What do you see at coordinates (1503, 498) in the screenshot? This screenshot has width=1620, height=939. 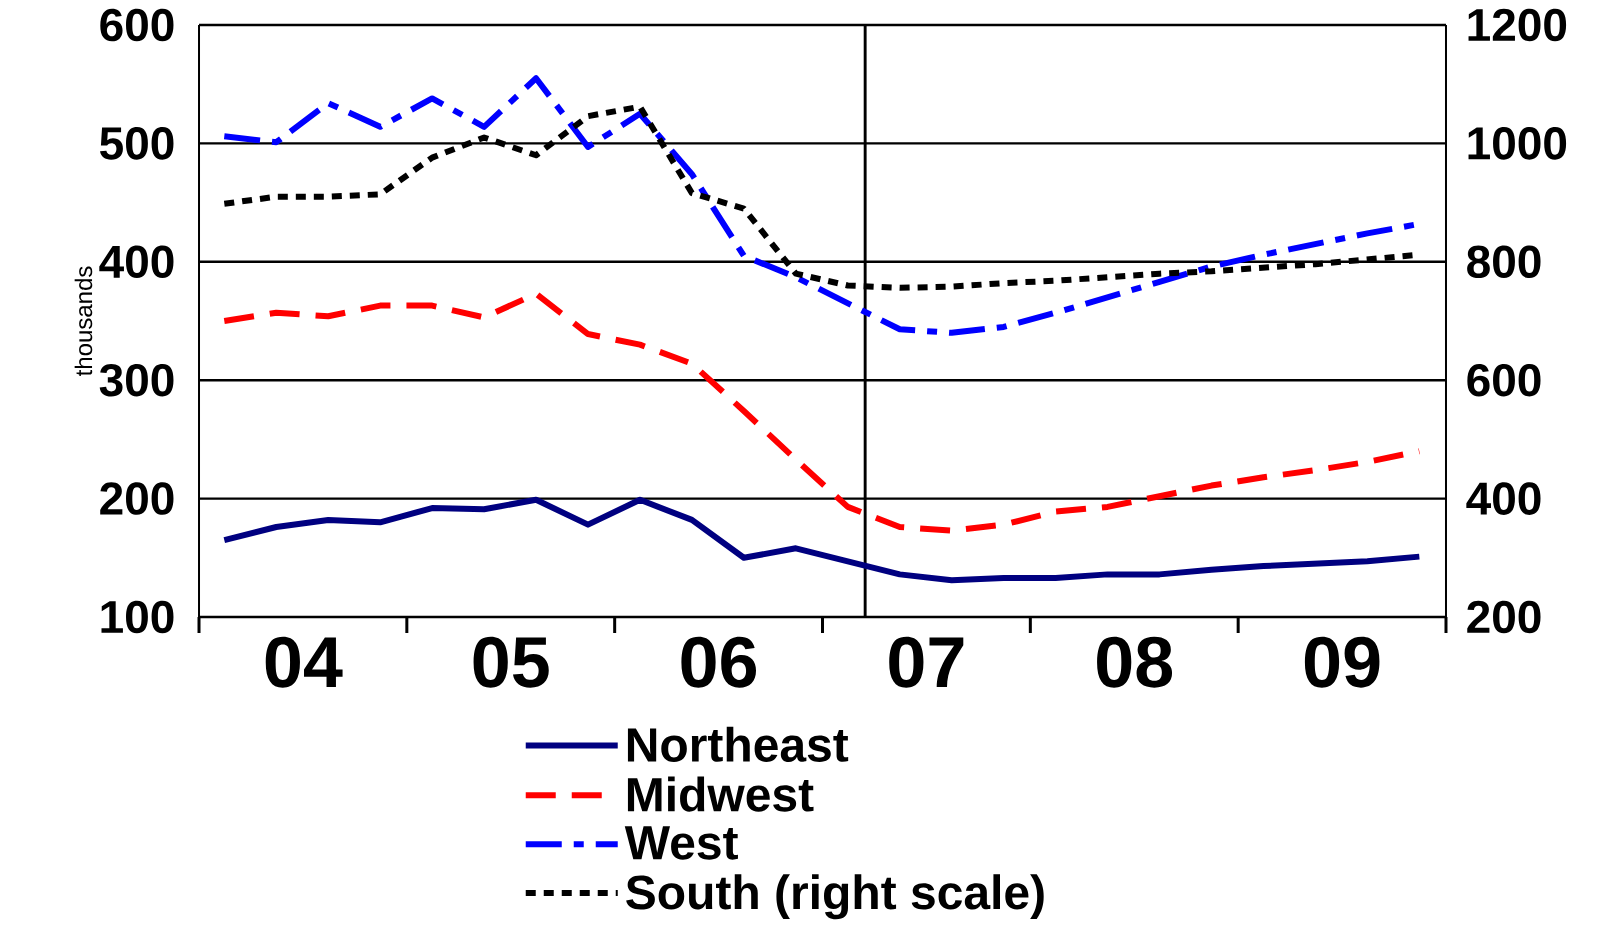 I see `y2-tick-label: 400` at bounding box center [1503, 498].